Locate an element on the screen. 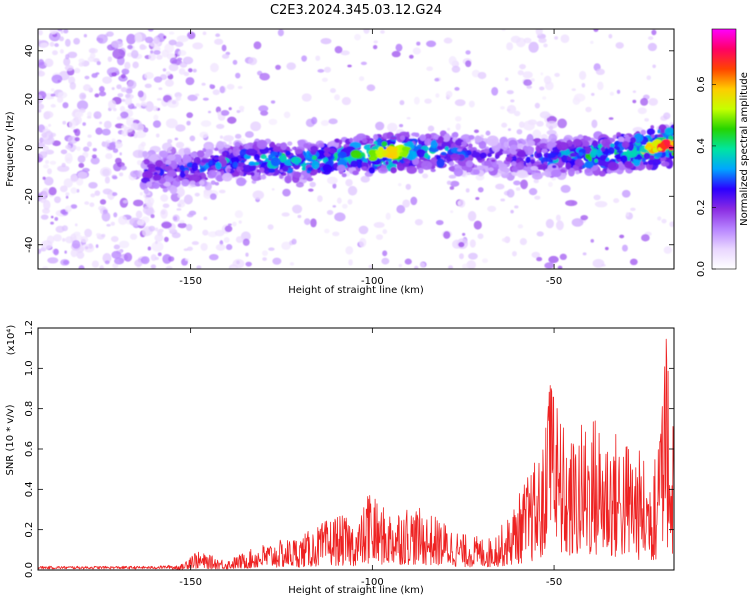 This screenshot has width=750, height=604. spectrogram-y-tick-label: 40 is located at coordinates (29, 50).